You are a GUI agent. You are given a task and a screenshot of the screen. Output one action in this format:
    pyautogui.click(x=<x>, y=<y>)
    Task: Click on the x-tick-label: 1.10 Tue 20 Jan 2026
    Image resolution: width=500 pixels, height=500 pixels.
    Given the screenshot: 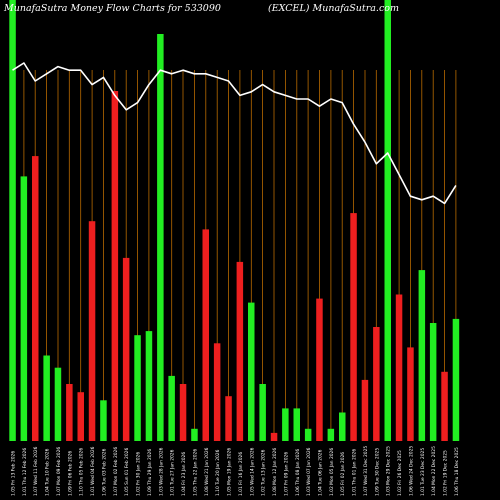 What is the action you would take?
    pyautogui.click(x=218, y=472)
    